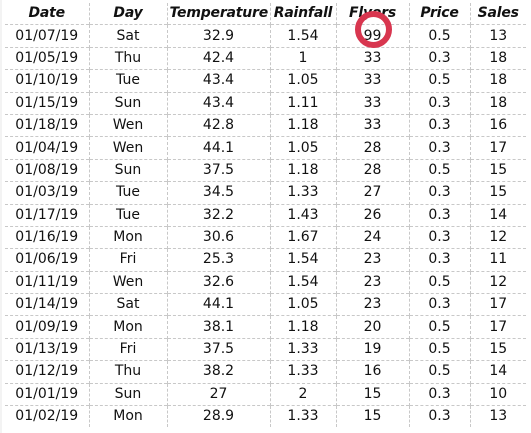 The image size is (531, 433). I want to click on cell-flyers: 99, so click(372, 36).